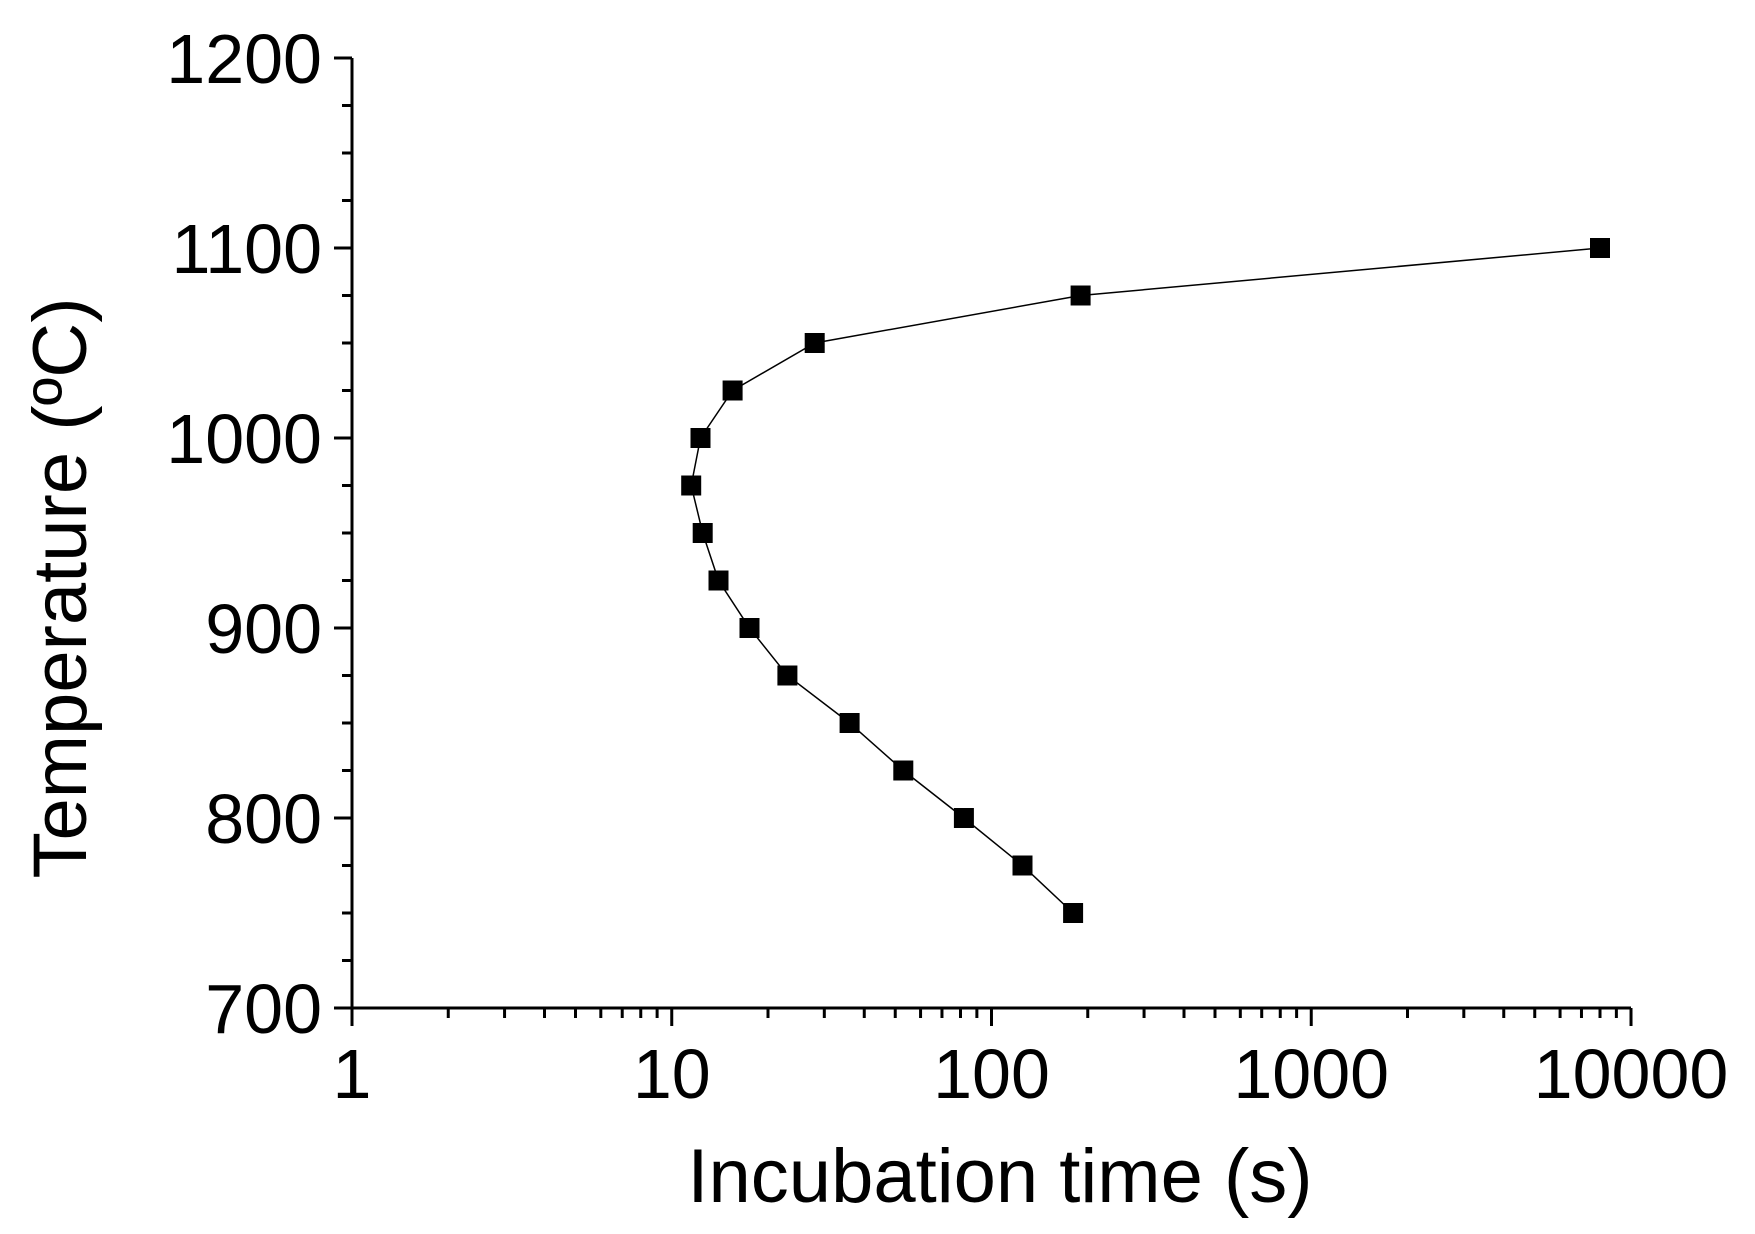 The height and width of the screenshot is (1234, 1755). I want to click on x-tick-label: 10000, so click(1631, 1074).